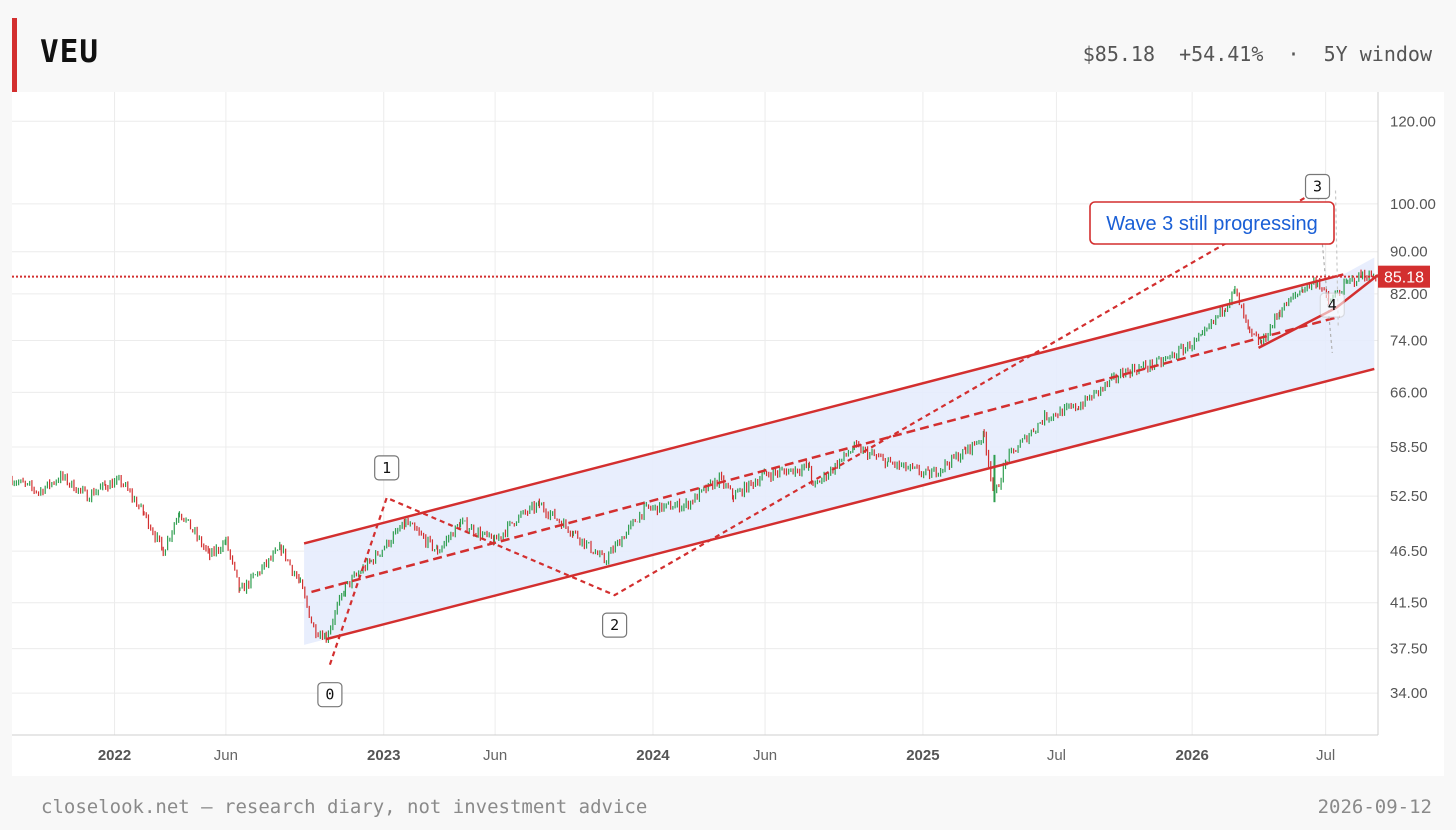 Image resolution: width=1456 pixels, height=830 pixels. What do you see at coordinates (114, 755) in the screenshot?
I see `x-tick-label: 2022` at bounding box center [114, 755].